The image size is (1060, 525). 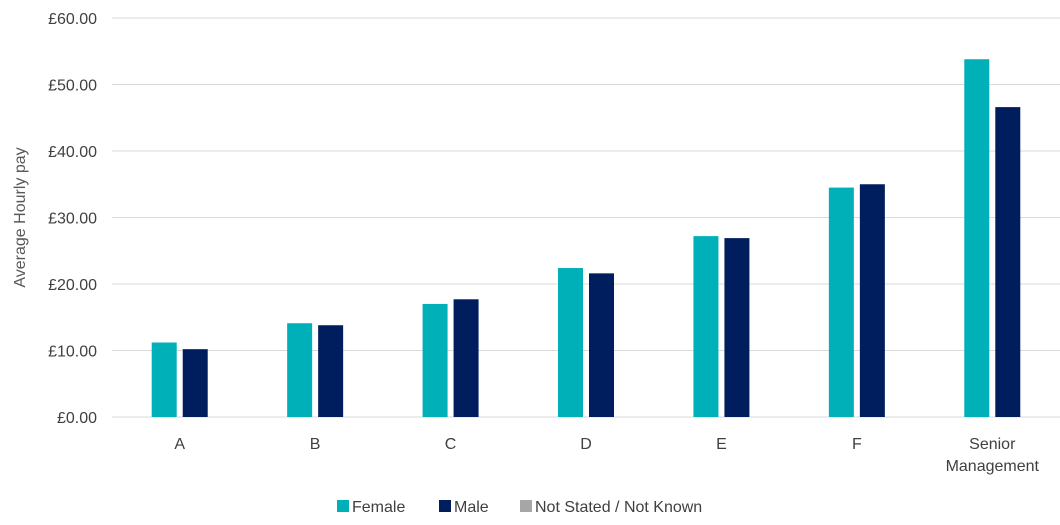 What do you see at coordinates (606, 455) in the screenshot?
I see `x-axis-ticks: A B C D E F Senior Management` at bounding box center [606, 455].